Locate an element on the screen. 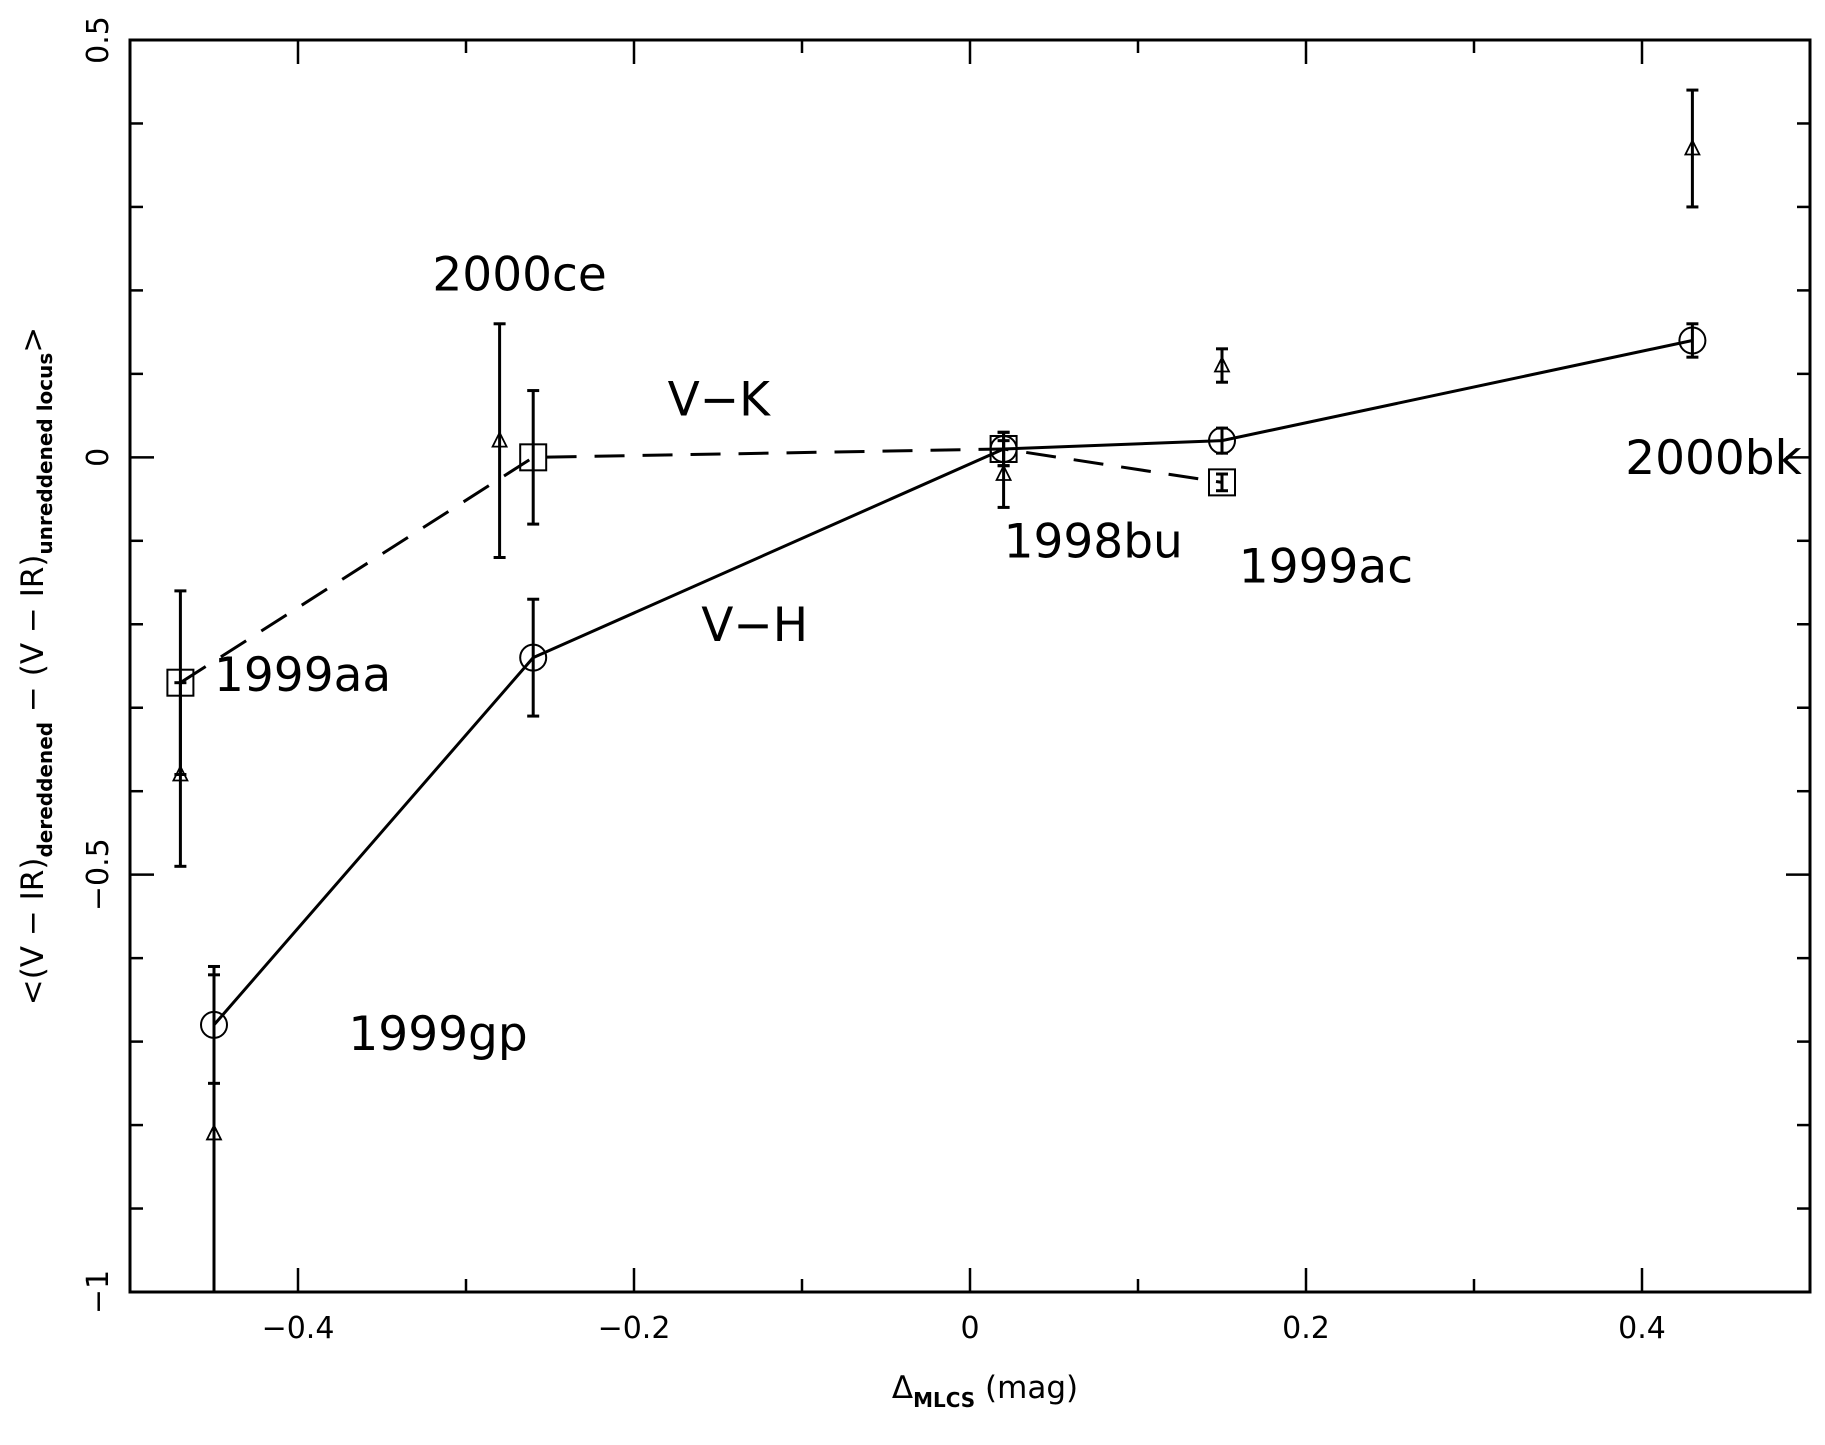  annotation-label: 2000bk is located at coordinates (1713, 458).